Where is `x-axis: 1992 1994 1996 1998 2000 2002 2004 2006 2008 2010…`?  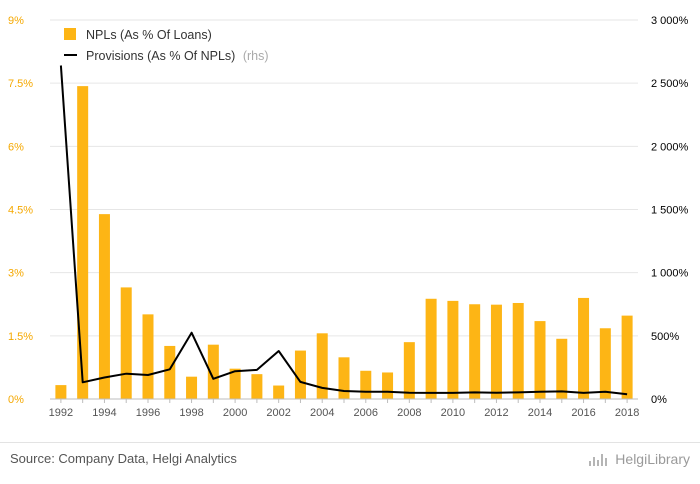 x-axis: 1992 1994 1996 1998 2000 2002 2004 2006 2008 2010… is located at coordinates (344, 408).